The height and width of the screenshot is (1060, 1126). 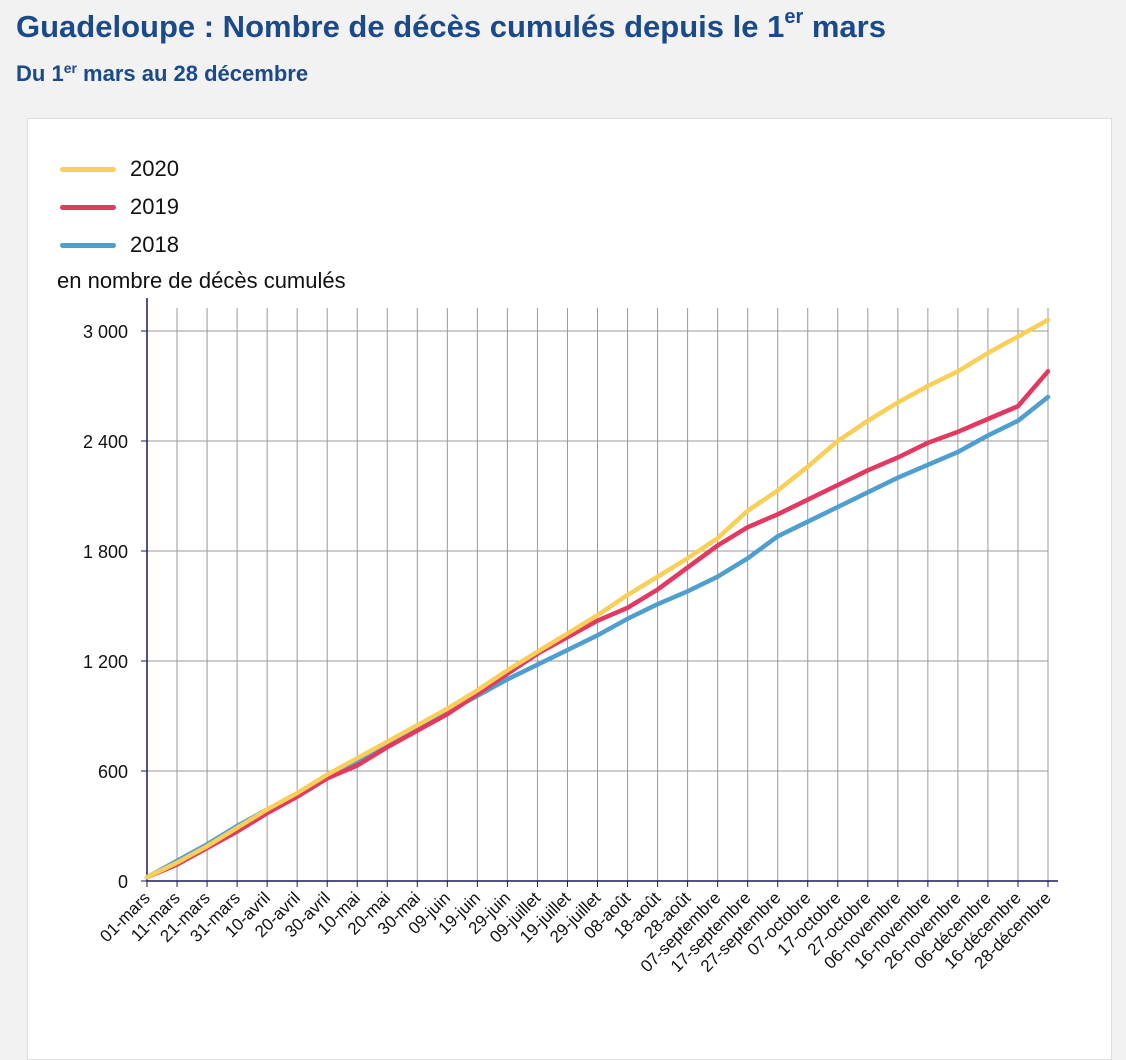 I want to click on y-tick-label: 0, so click(x=123, y=882).